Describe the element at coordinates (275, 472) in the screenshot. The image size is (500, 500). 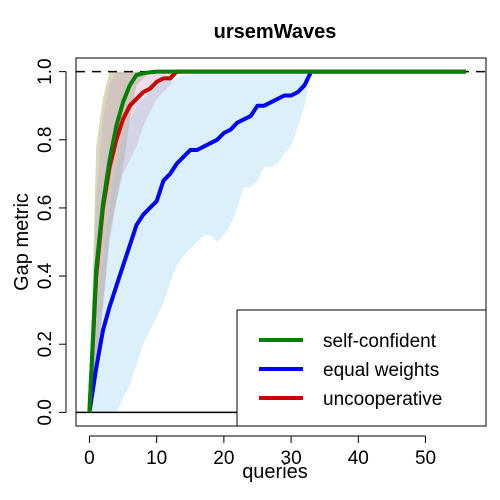
I see `x-axis-title: queries` at that location.